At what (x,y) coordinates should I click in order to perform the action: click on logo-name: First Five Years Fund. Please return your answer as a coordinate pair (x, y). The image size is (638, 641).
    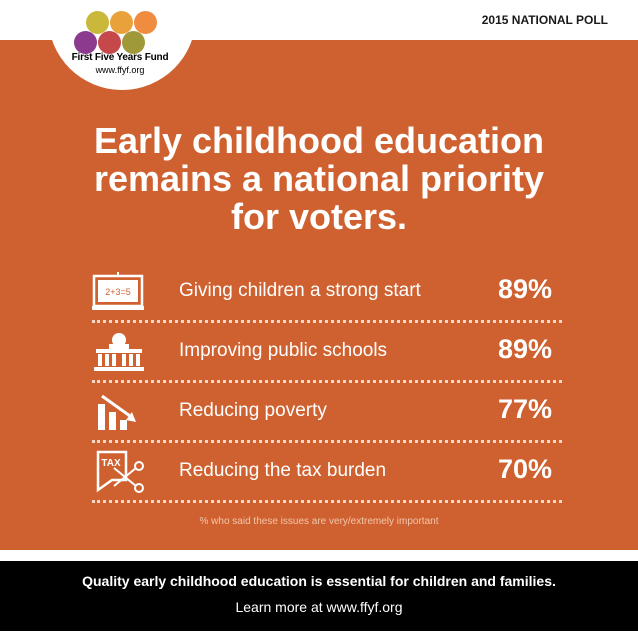
    Looking at the image, I should click on (120, 57).